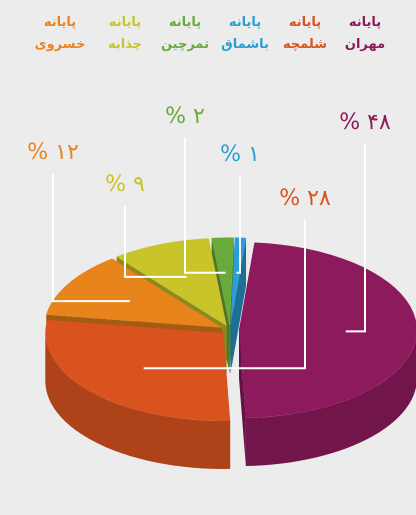  What do you see at coordinates (60, 33) in the screenshot?
I see `category-label: پایانه خسروی` at bounding box center [60, 33].